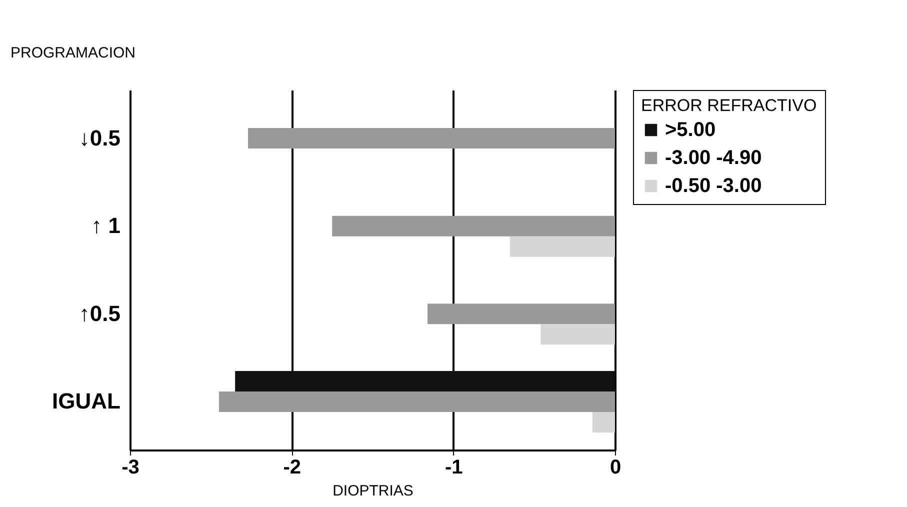  What do you see at coordinates (690, 130) in the screenshot?
I see `legend-label: >5.00` at bounding box center [690, 130].